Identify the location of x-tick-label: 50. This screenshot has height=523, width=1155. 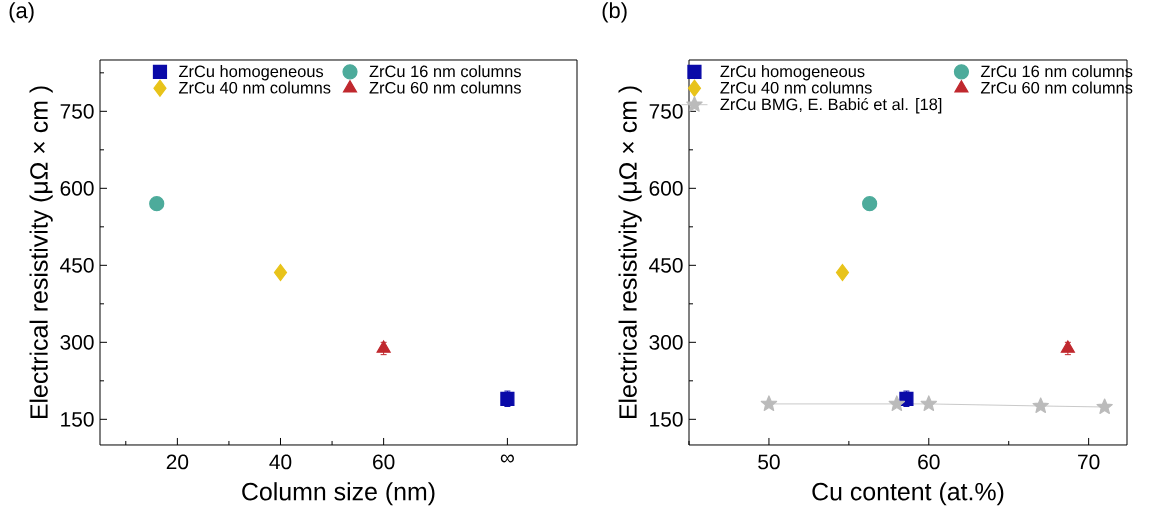
(769, 462).